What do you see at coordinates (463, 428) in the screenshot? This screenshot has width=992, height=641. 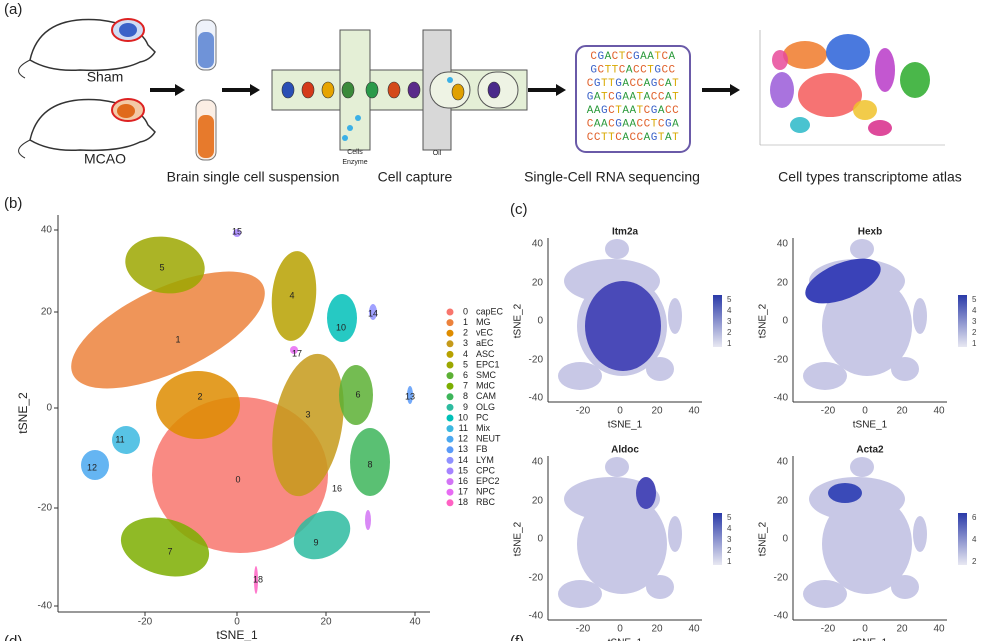 I see `legend-id: 11` at bounding box center [463, 428].